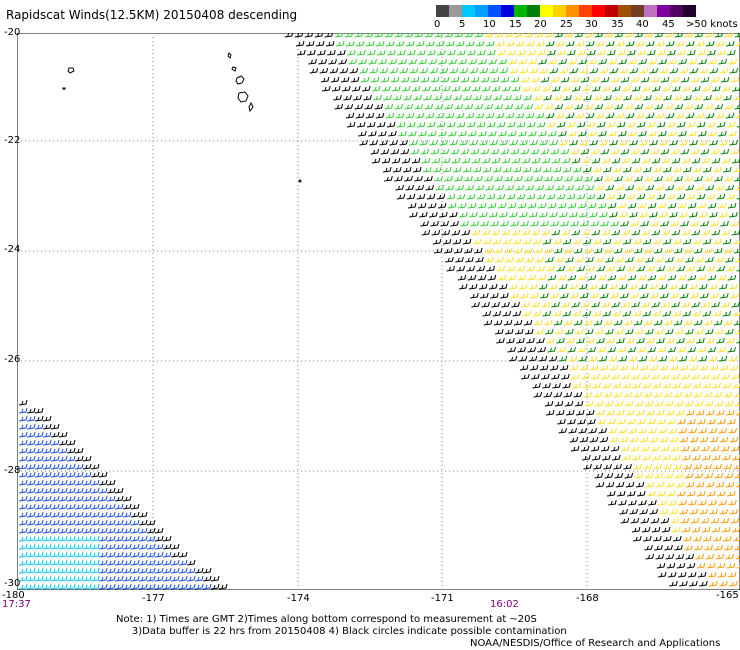 This screenshot has width=740, height=650. What do you see at coordinates (12, 32) in the screenshot?
I see `lat-label: -20` at bounding box center [12, 32].